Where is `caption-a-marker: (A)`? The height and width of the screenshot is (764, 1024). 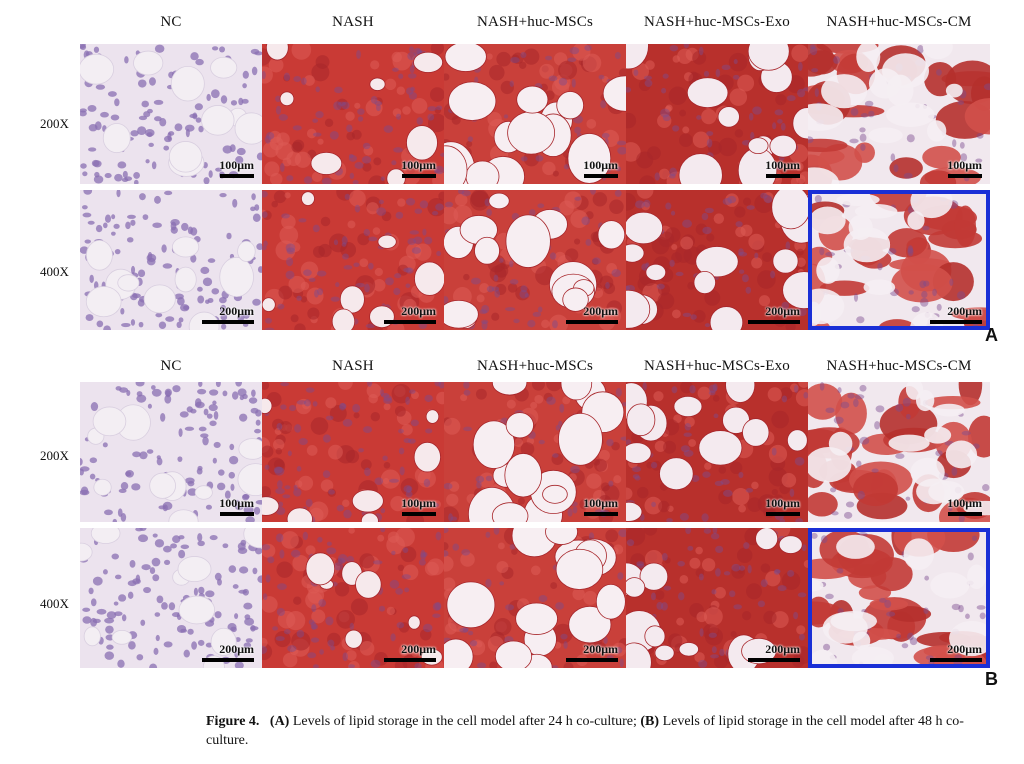
caption-a-marker: (A) is located at coordinates (279, 721).